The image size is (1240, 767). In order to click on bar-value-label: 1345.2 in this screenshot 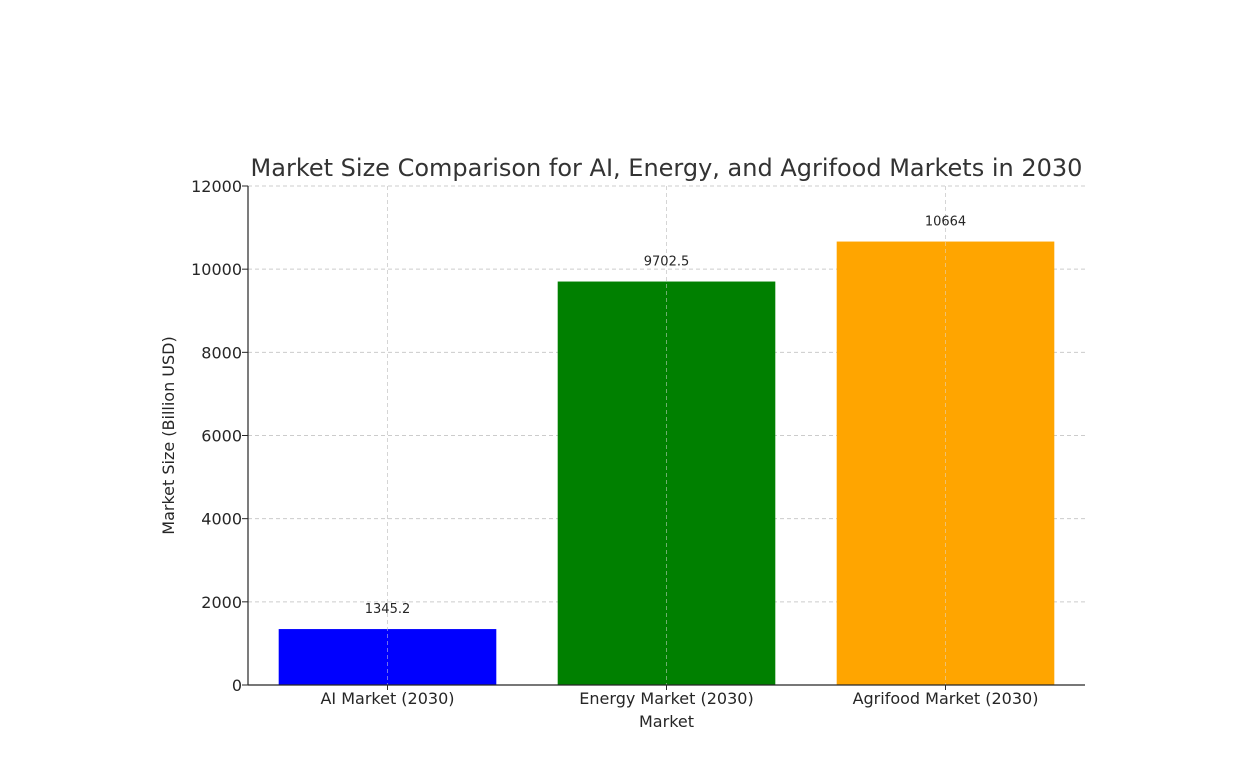, I will do `click(388, 609)`.